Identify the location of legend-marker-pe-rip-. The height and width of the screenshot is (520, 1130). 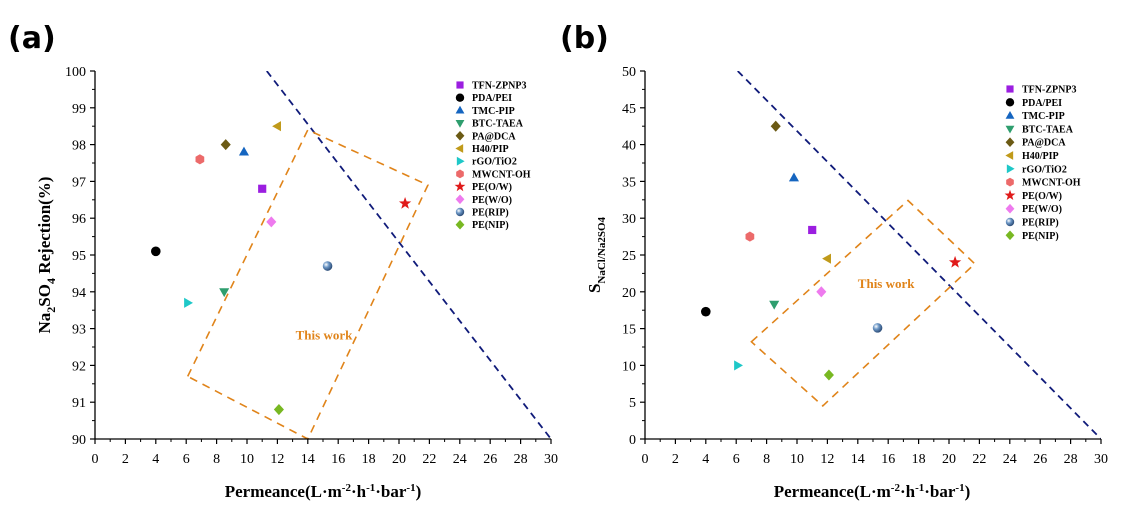
(1010, 222).